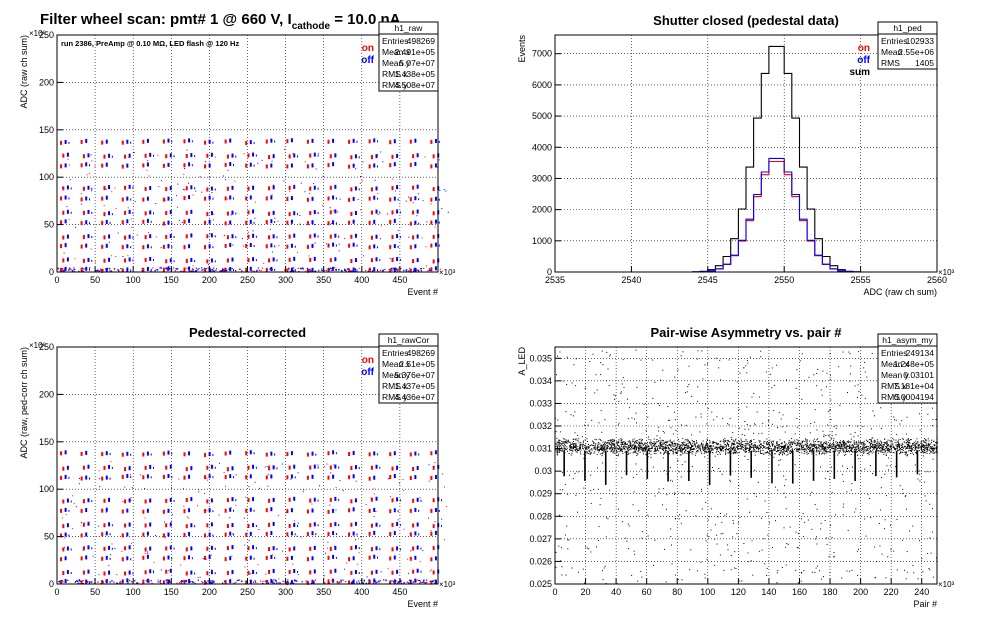 The height and width of the screenshot is (622, 996). Describe the element at coordinates (784, 280) in the screenshot. I see `x-tick-label: 2550` at that location.